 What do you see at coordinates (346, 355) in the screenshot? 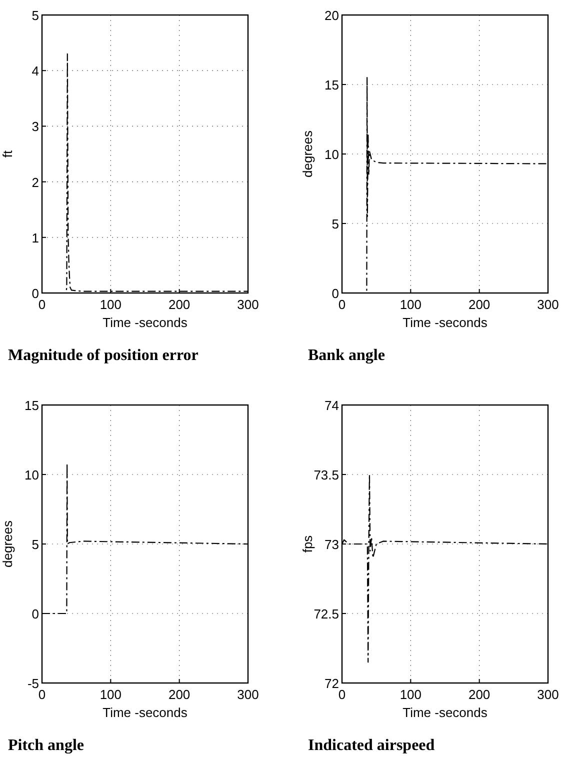
I see `text: Bank angle` at bounding box center [346, 355].